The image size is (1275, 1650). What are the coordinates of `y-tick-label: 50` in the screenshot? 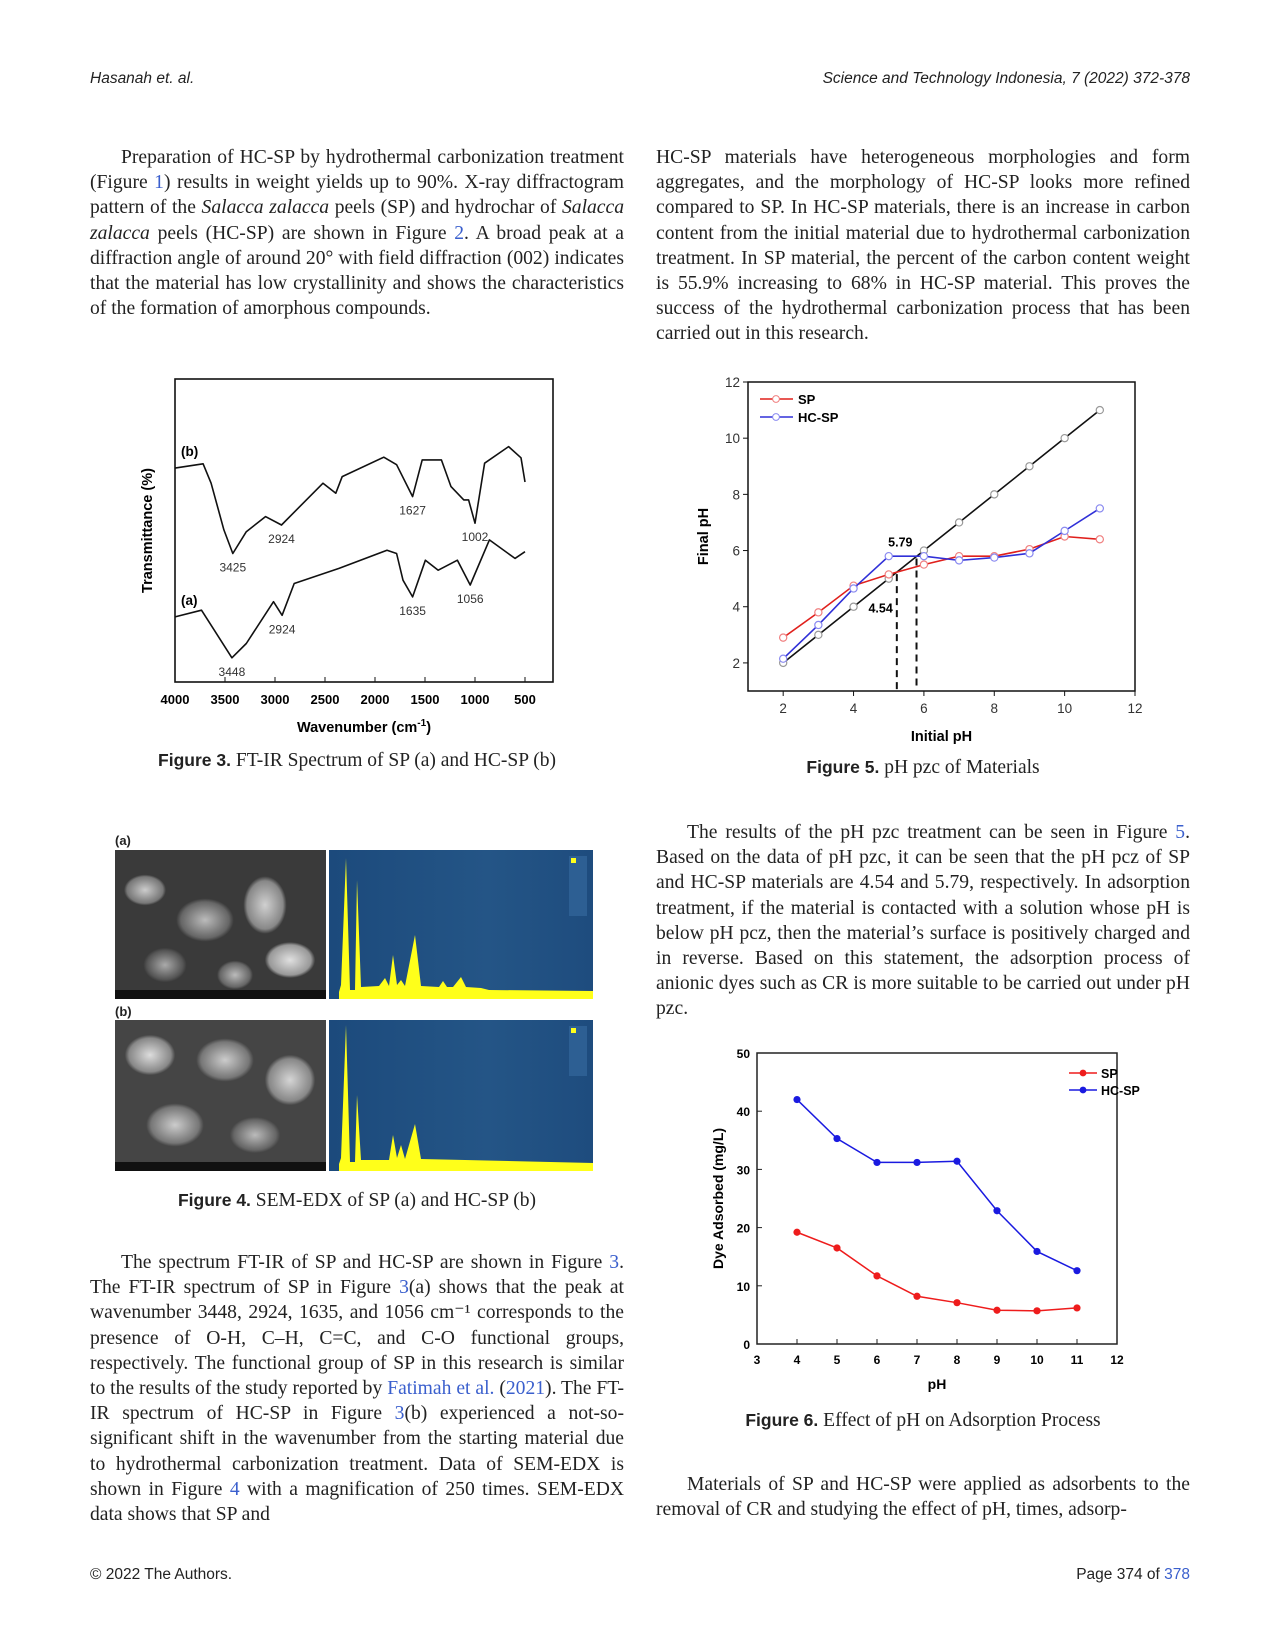 It's located at (744, 1054).